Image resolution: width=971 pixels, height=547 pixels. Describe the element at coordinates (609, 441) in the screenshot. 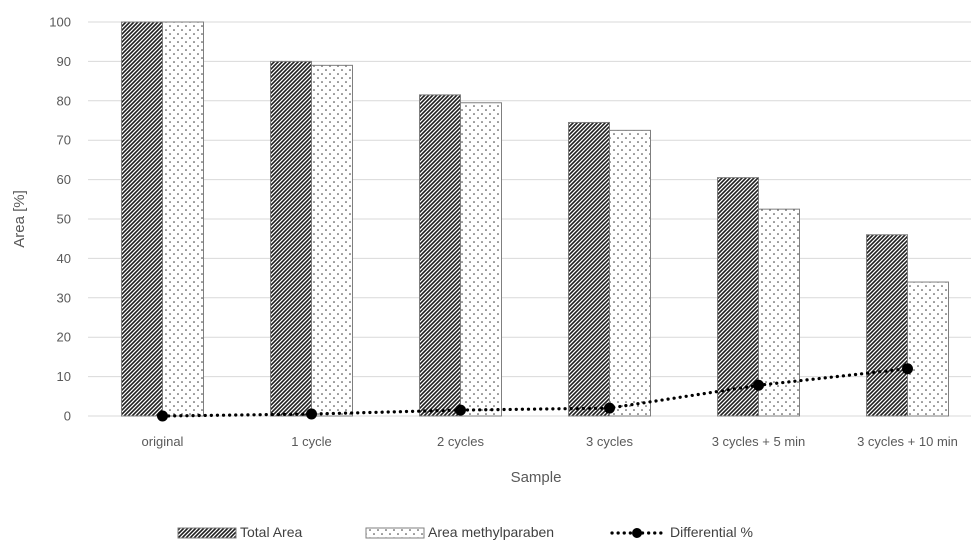

I see `x-tick-label: 3 cycles` at that location.